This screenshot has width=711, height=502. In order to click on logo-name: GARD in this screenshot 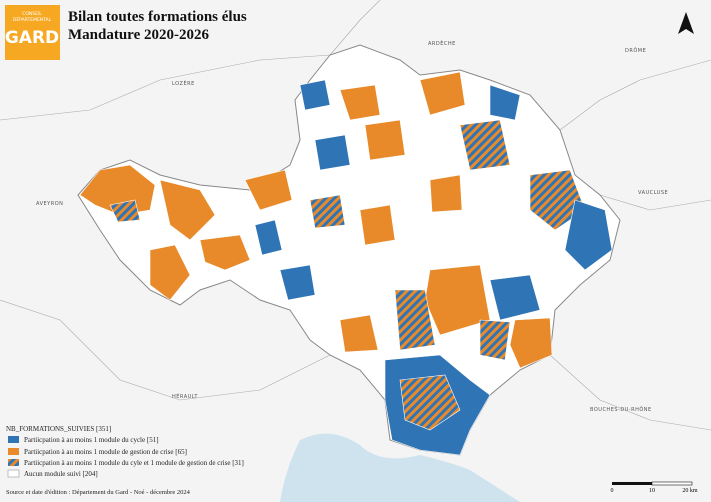, I will do `click(32, 38)`.